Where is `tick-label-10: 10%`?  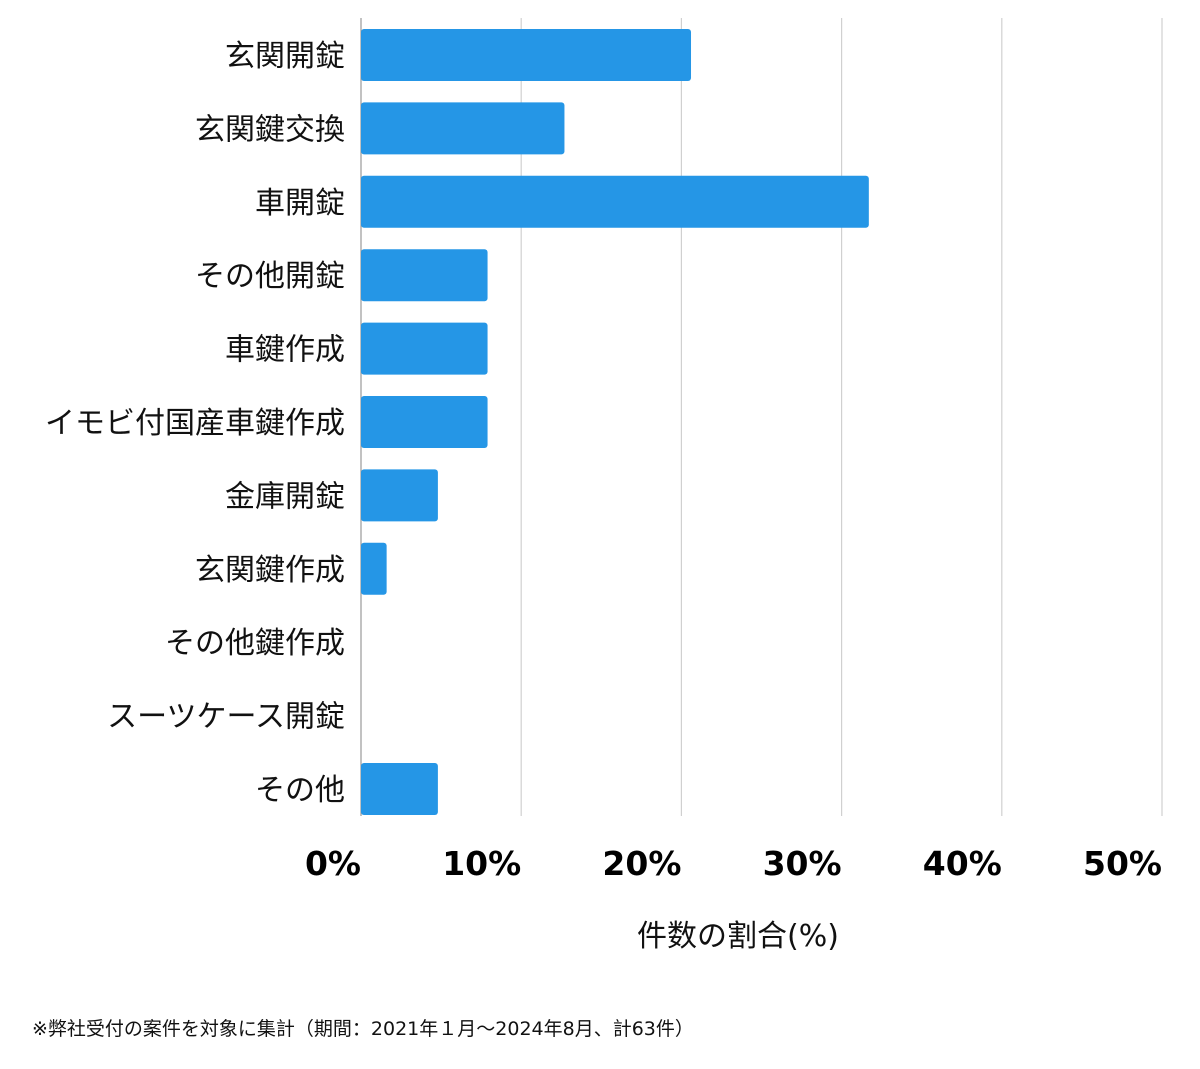 tick-label-10: 10% is located at coordinates (481, 863).